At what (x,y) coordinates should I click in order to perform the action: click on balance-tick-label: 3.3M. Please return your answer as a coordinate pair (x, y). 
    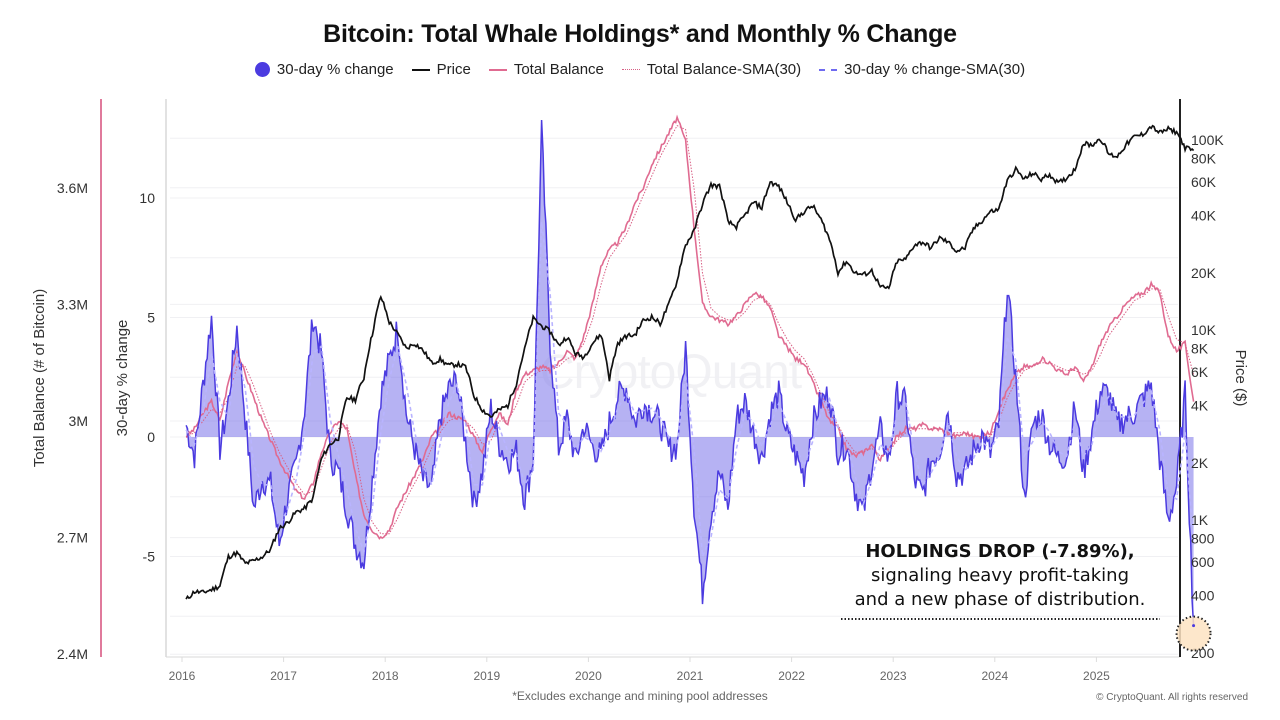
    Looking at the image, I should click on (72, 304).